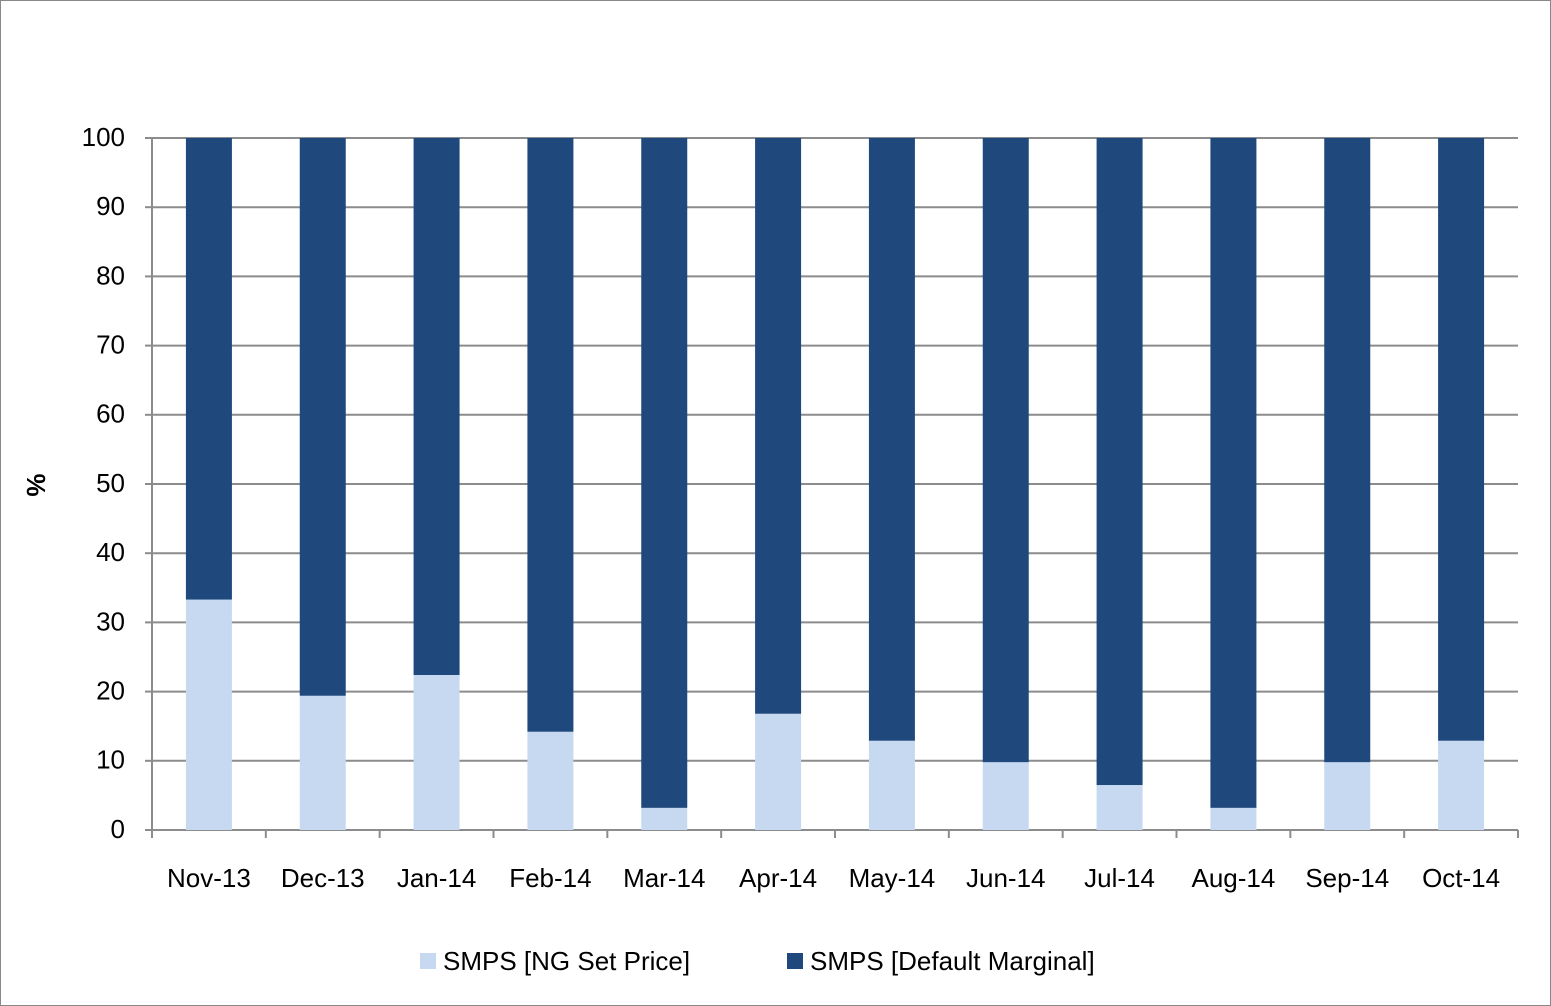  What do you see at coordinates (110, 344) in the screenshot?
I see `y-tick-label: 70` at bounding box center [110, 344].